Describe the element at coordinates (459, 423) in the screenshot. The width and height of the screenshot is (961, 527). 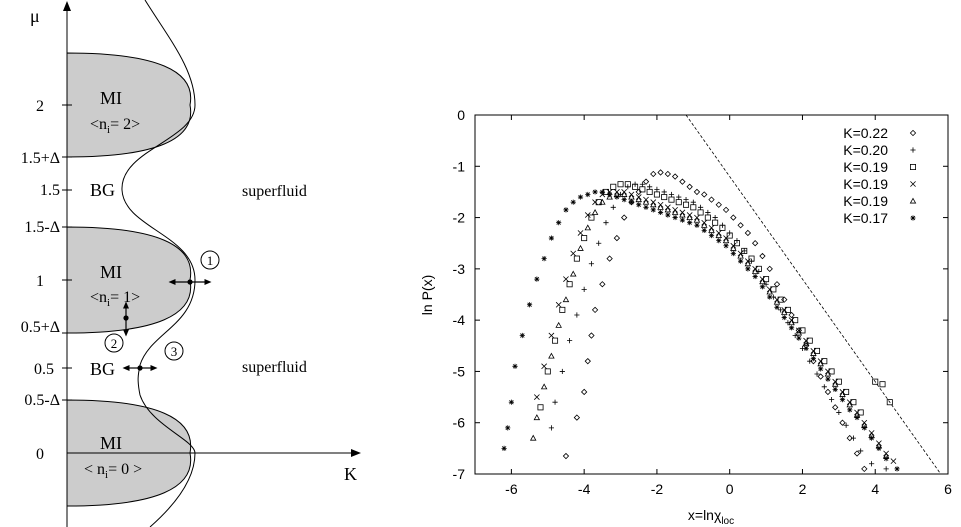
I see `y-tick-label: -6` at that location.